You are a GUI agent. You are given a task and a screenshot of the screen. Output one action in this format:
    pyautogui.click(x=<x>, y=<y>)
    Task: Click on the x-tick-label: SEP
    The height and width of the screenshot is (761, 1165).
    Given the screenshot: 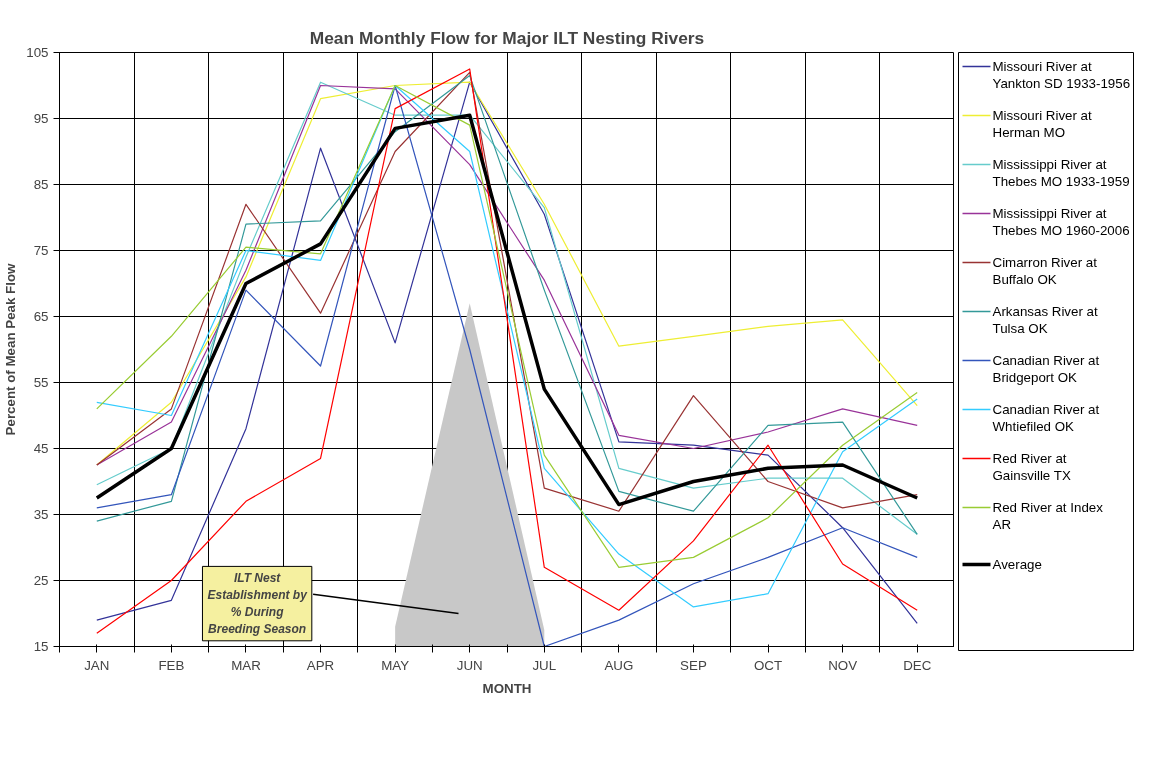 What is the action you would take?
    pyautogui.click(x=693, y=665)
    